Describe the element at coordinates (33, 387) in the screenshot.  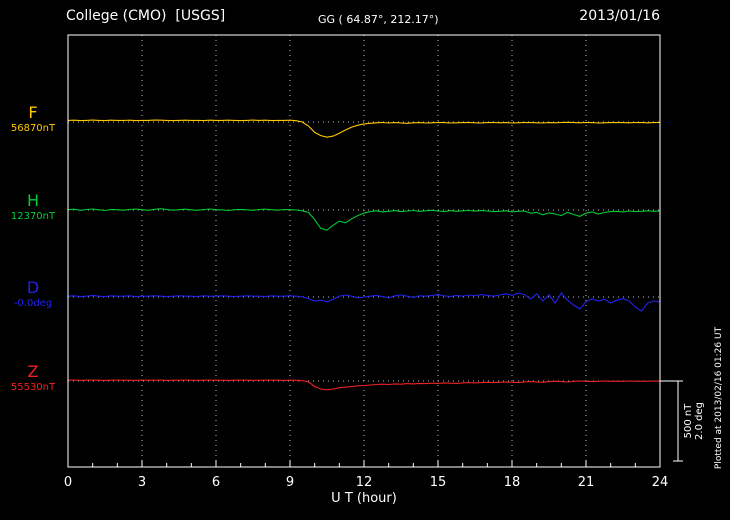
I see `trace-baseline-value-Z: 55530nT` at that location.